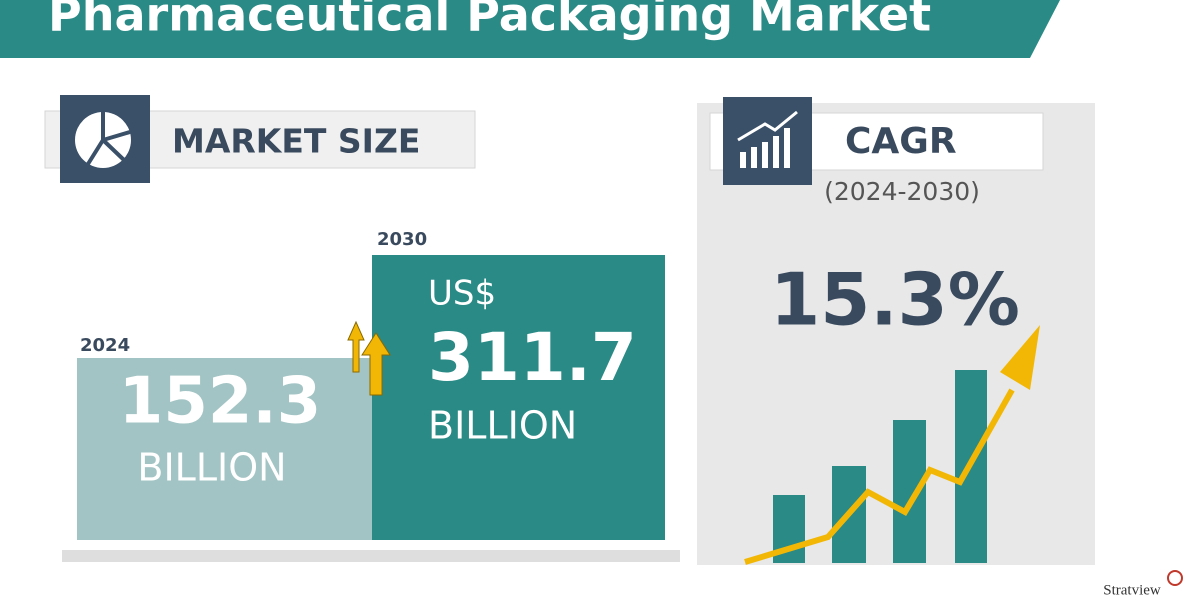 The height and width of the screenshot is (600, 1200). I want to click on title-banner, so click(530, 29).